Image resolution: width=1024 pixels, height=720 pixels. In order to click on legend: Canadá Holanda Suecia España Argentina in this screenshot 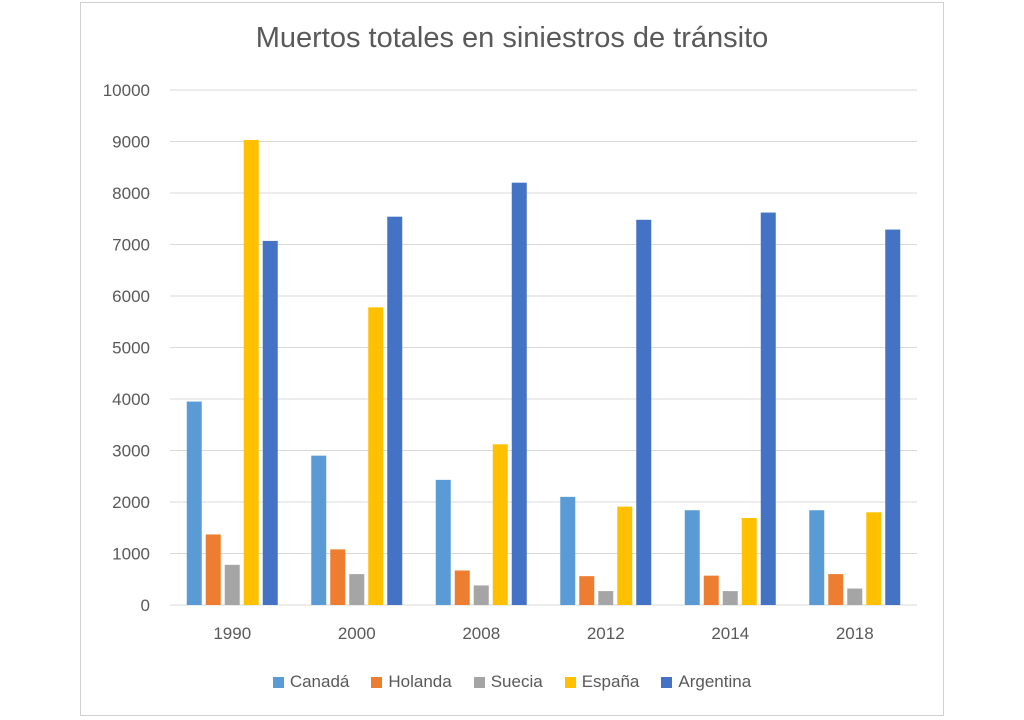, I will do `click(512, 682)`.